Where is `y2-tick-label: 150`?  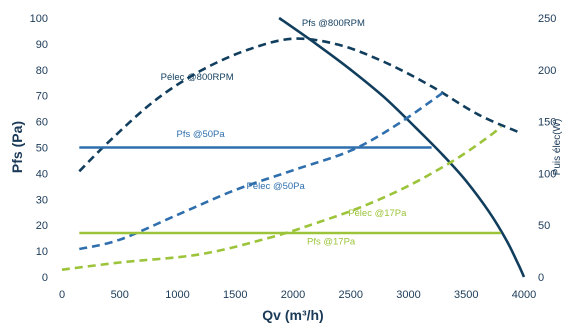
y2-tick-label: 150 is located at coordinates (547, 123).